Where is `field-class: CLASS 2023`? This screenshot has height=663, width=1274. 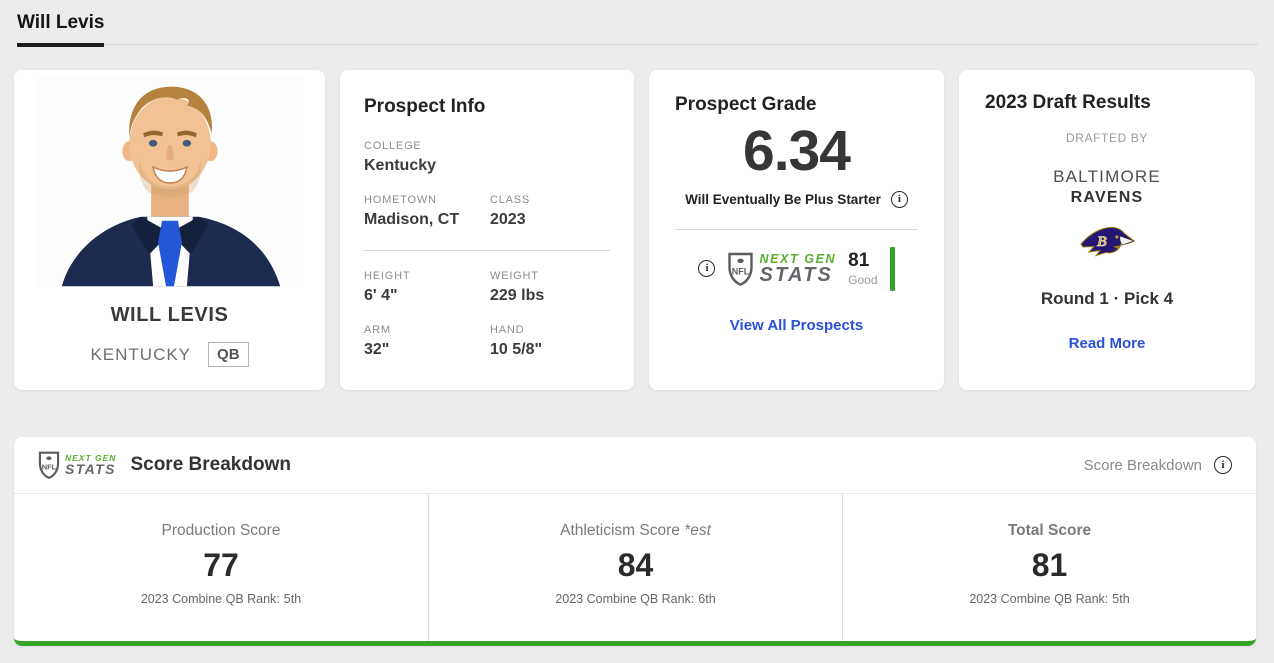 field-class: CLASS 2023 is located at coordinates (510, 211).